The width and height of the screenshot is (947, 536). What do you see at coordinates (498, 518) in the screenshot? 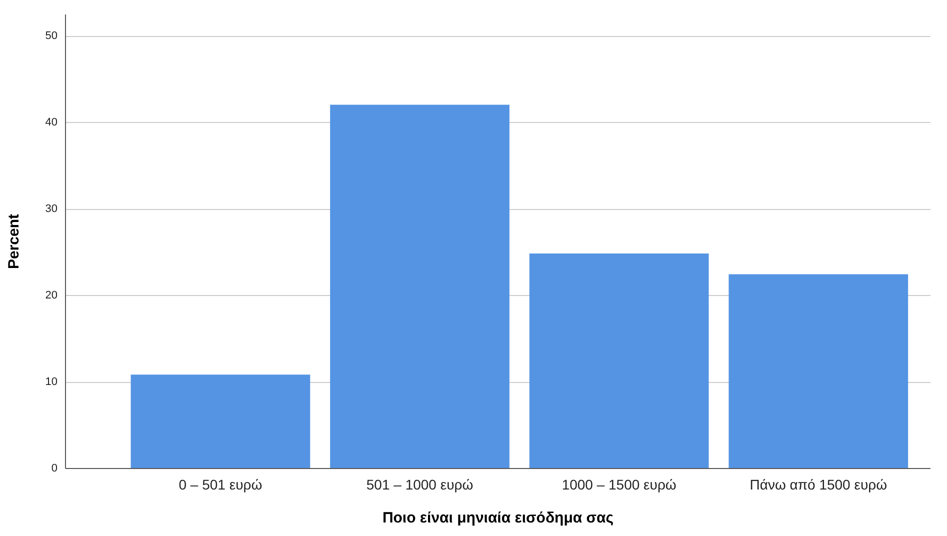
I see `x-axis-title: Ποιο είναι μηνιαία εισόδημα σας` at bounding box center [498, 518].